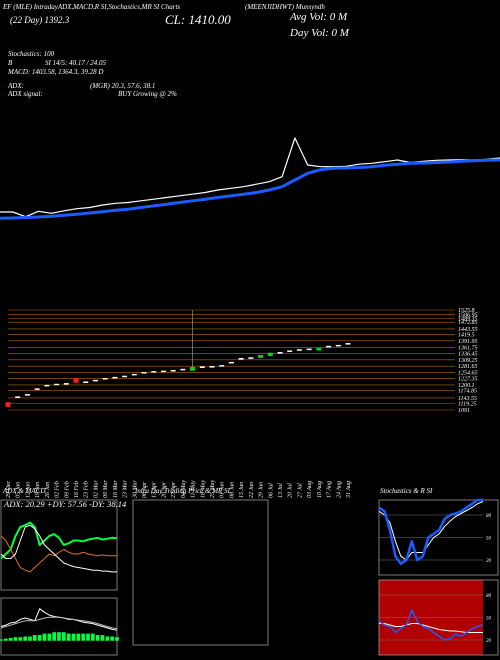 Image resolution: width=500 pixels, height=660 pixels. Describe the element at coordinates (194, 489) in the screenshot. I see `x-tick-label: 11 May` at that location.